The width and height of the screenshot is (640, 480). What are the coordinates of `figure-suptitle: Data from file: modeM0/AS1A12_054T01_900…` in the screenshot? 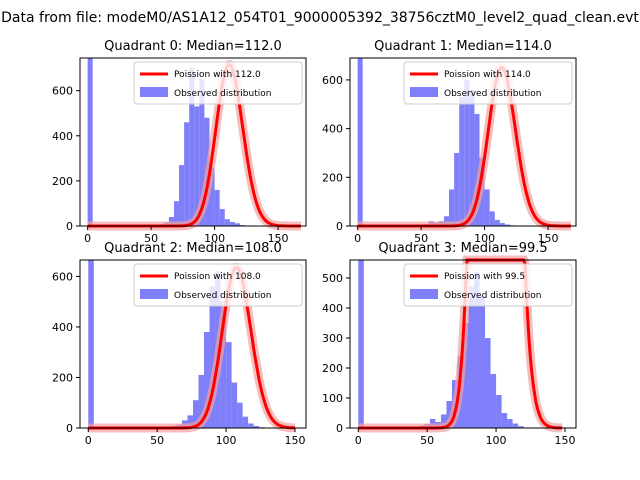 It's located at (320, 18).